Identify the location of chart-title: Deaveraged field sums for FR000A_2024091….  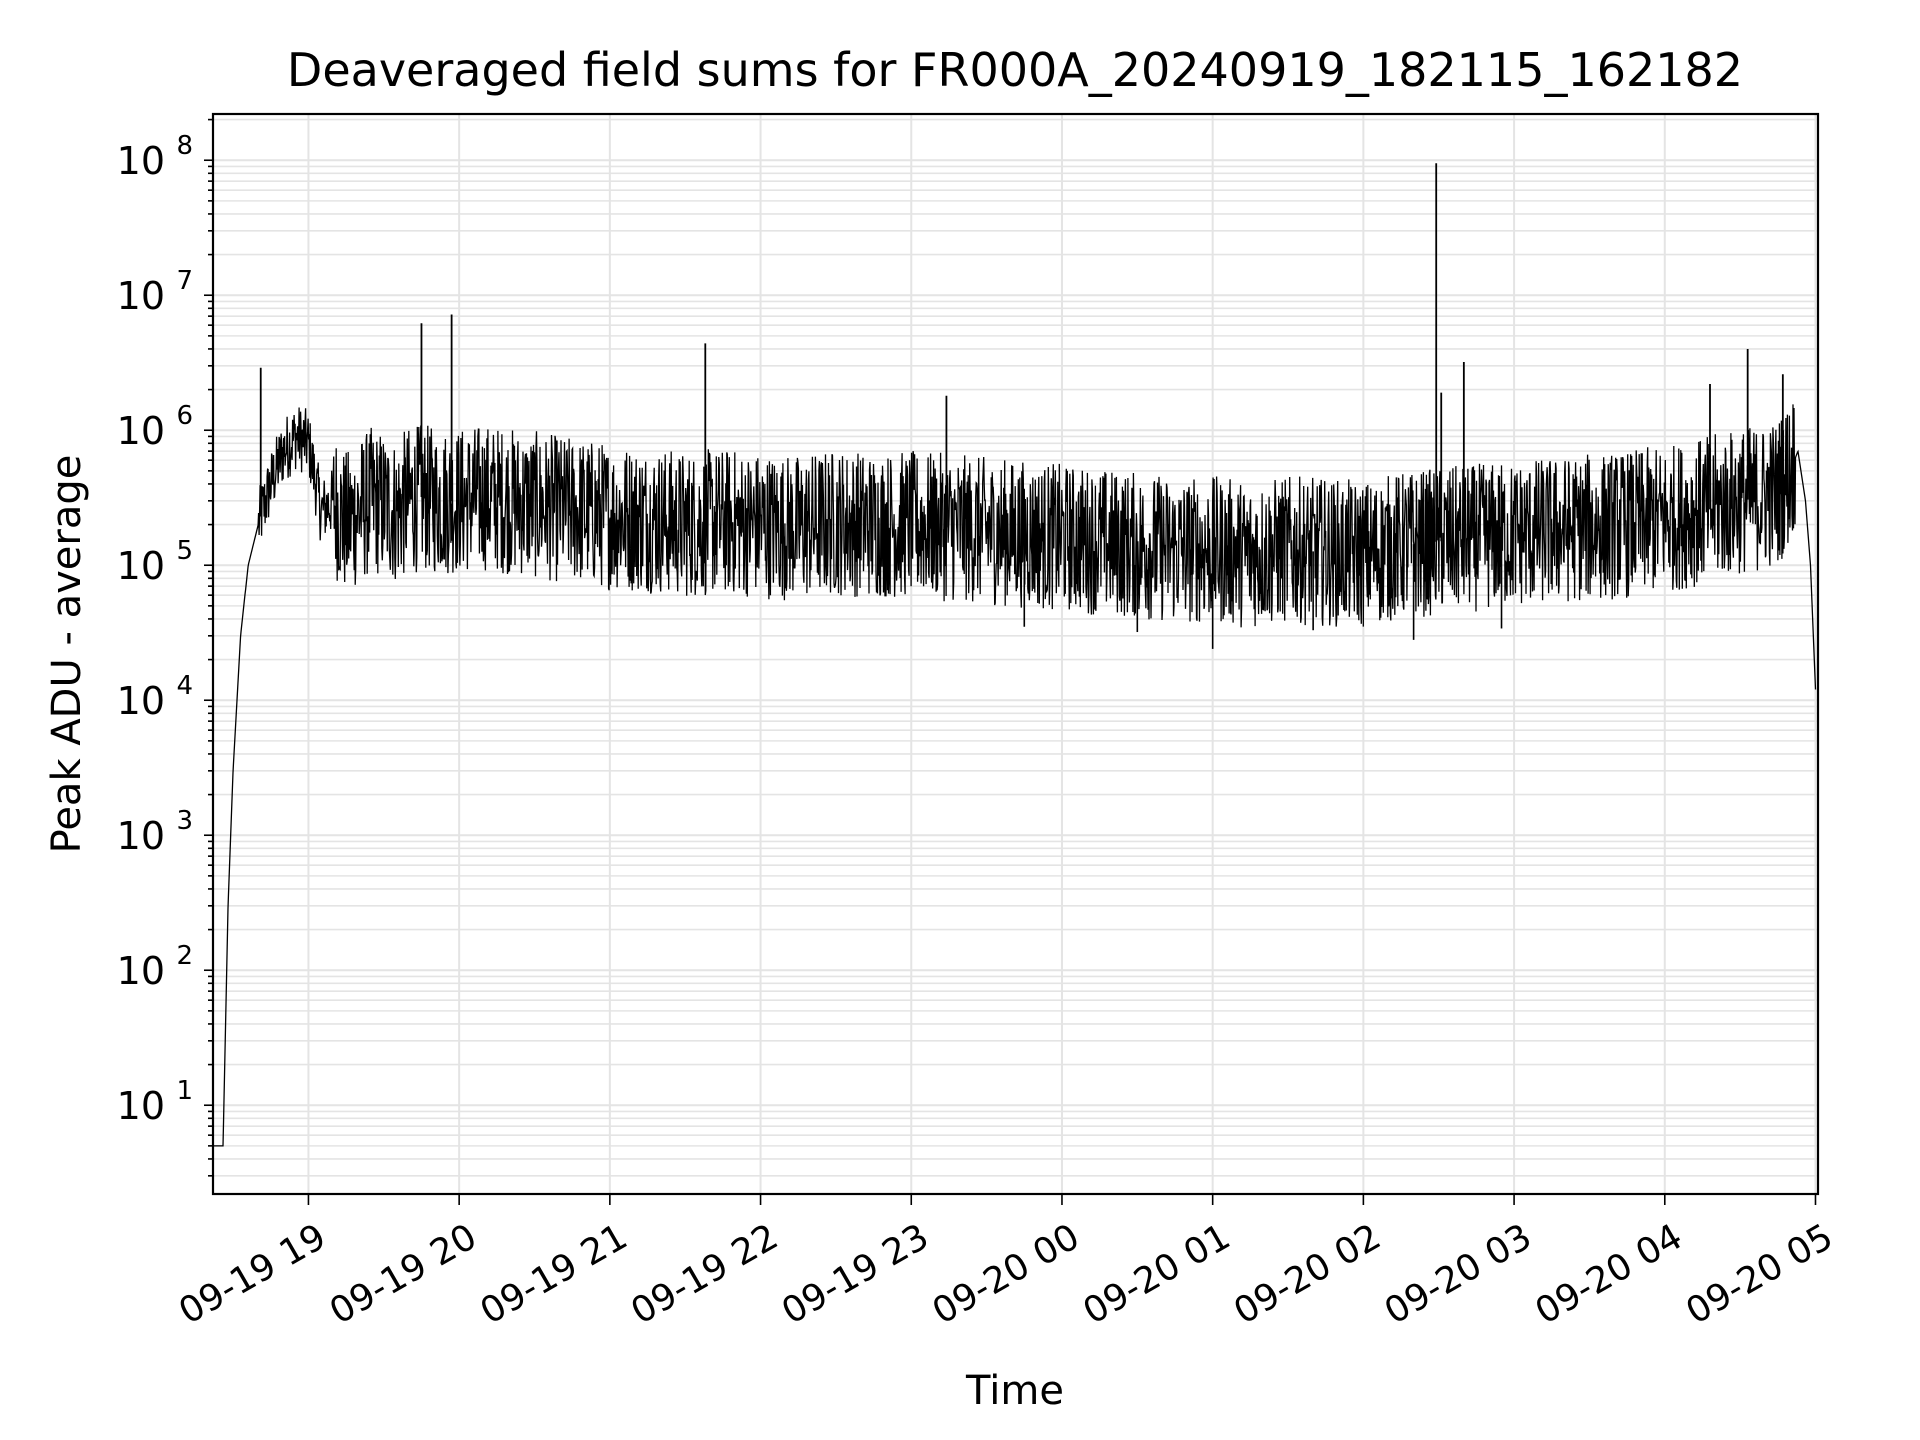
(1015, 70).